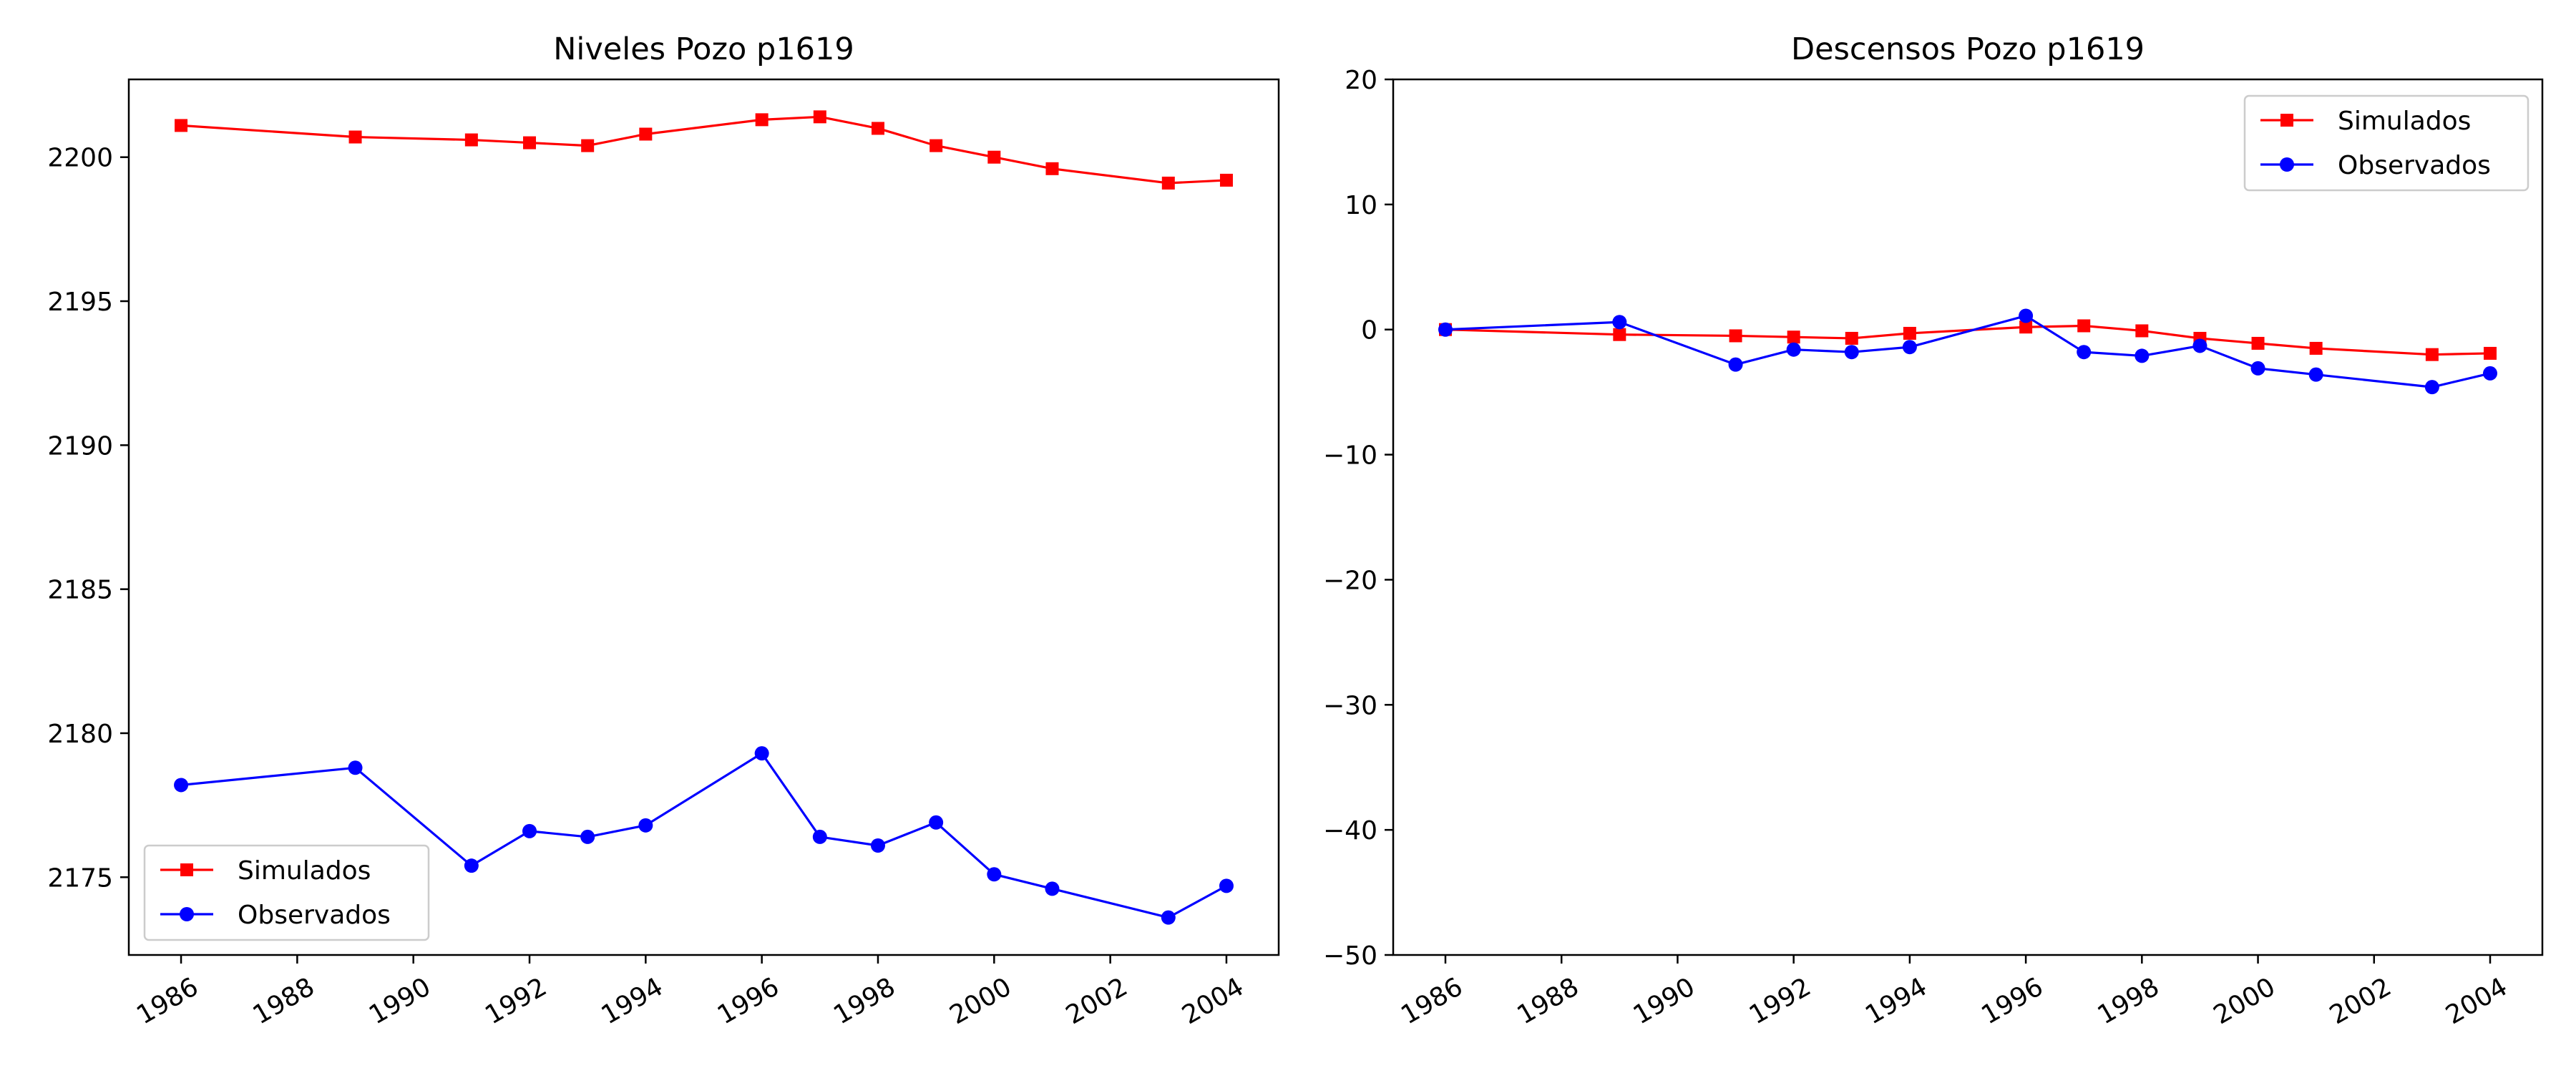 Image resolution: width=2576 pixels, height=1073 pixels. What do you see at coordinates (1350, 580) in the screenshot?
I see `y-tick-label: −20` at bounding box center [1350, 580].